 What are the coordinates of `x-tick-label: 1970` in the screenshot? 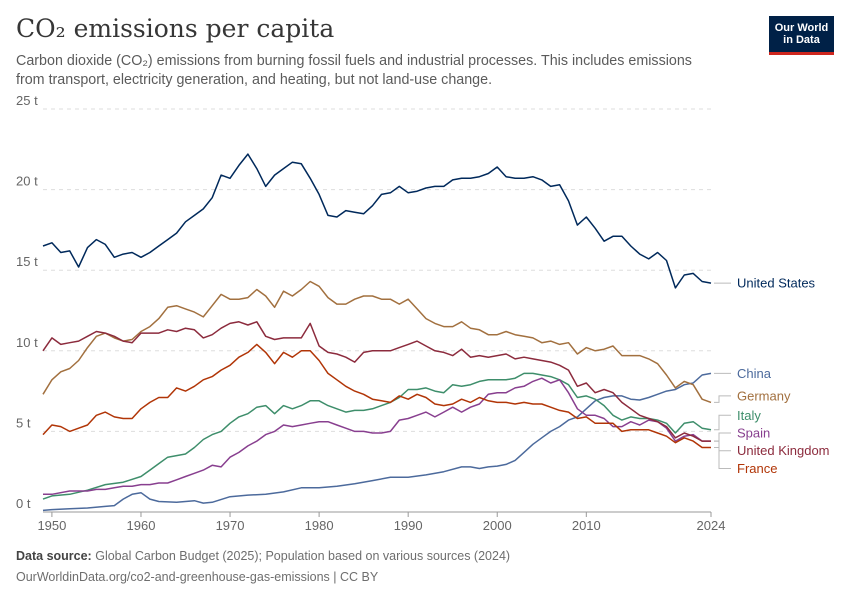 It's located at (230, 525).